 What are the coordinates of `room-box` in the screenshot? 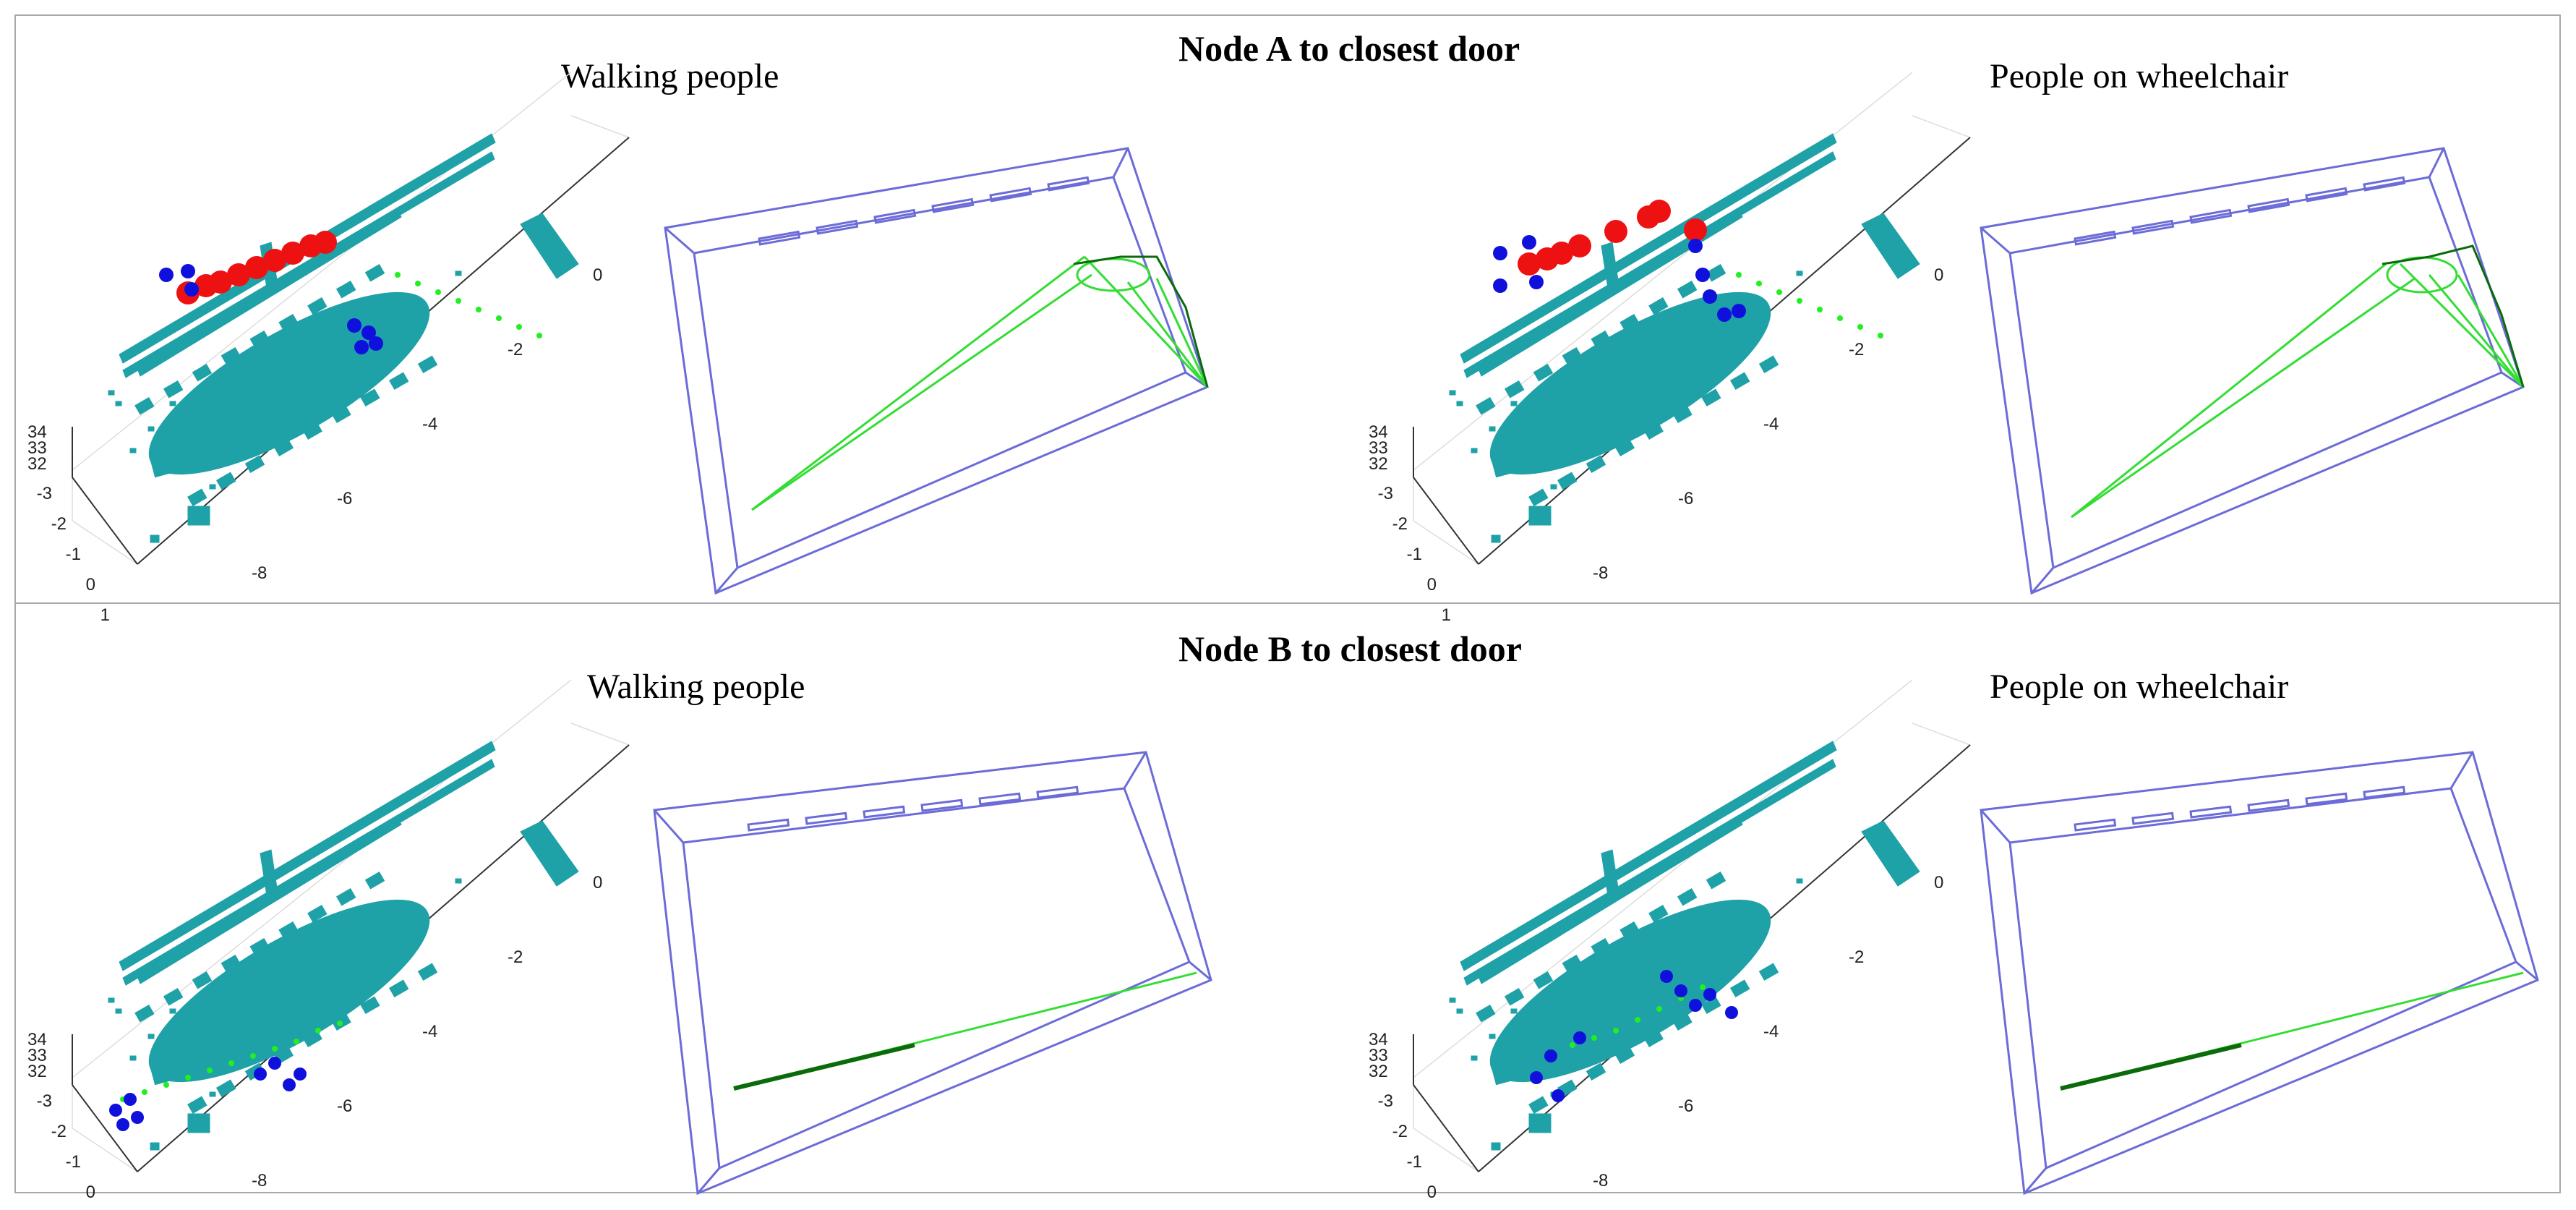 It's located at (2259, 974).